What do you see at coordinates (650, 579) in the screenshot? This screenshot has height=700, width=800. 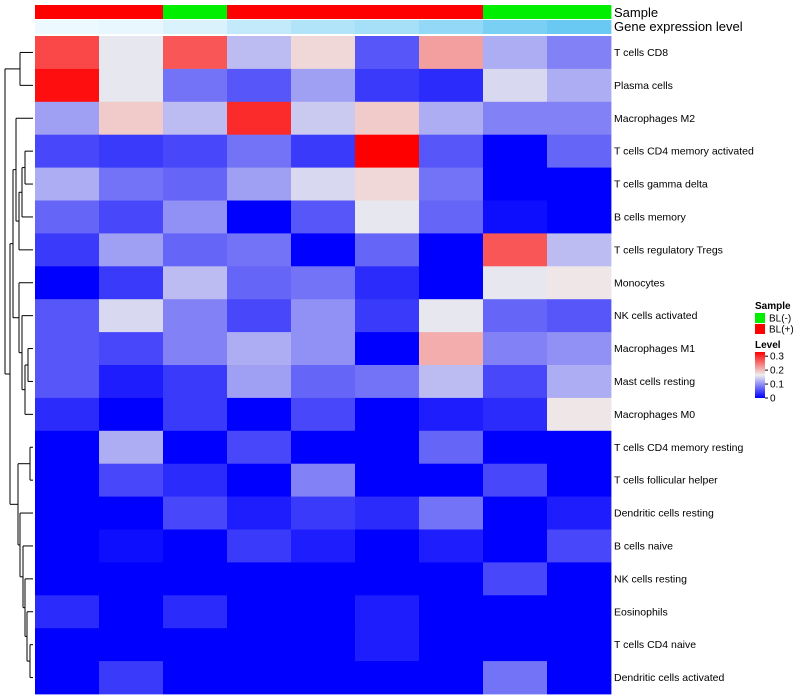 I see `row-label: NK cells resting` at bounding box center [650, 579].